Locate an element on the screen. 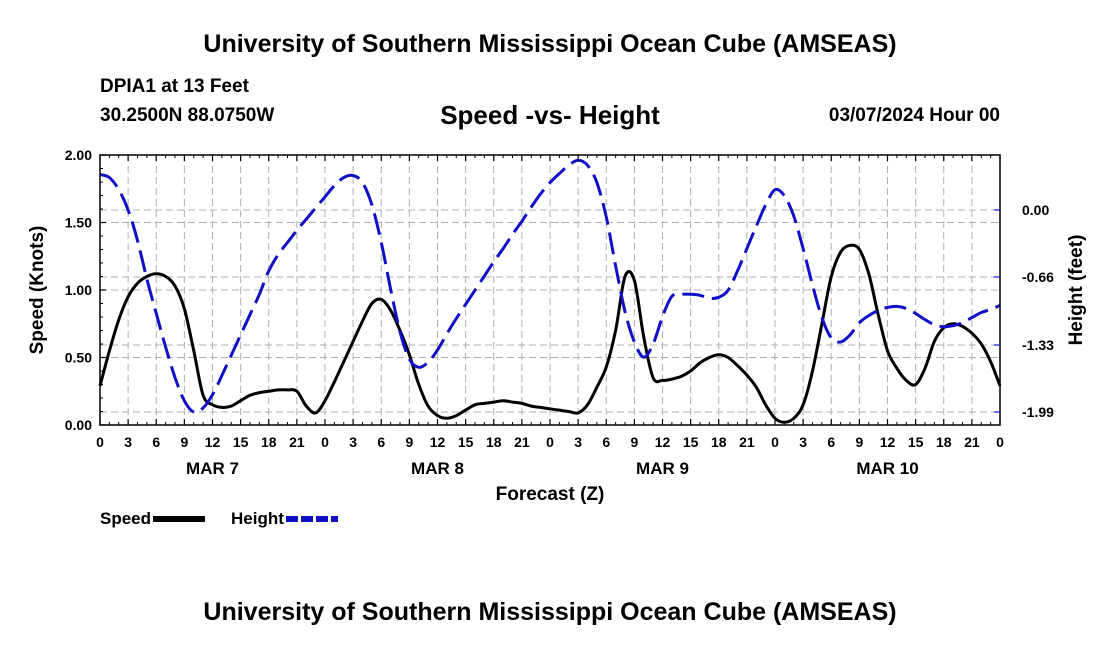  y-tick-label: 0.00 is located at coordinates (78, 425).